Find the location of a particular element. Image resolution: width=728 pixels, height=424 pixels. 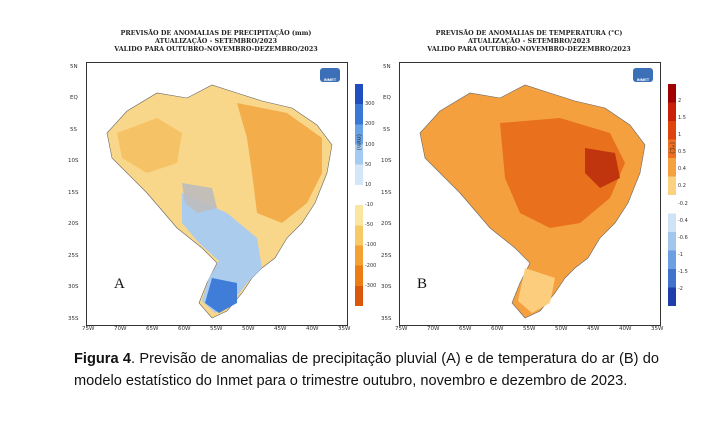

temperature-colorbar is located at coordinates (672, 195).